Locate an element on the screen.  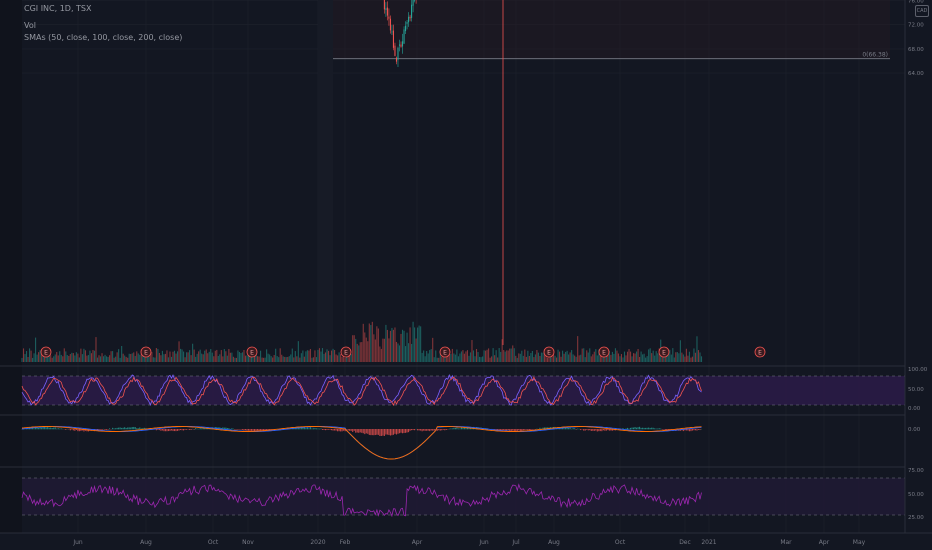
rsi-tick: 50.00 is located at coordinates (916, 495).